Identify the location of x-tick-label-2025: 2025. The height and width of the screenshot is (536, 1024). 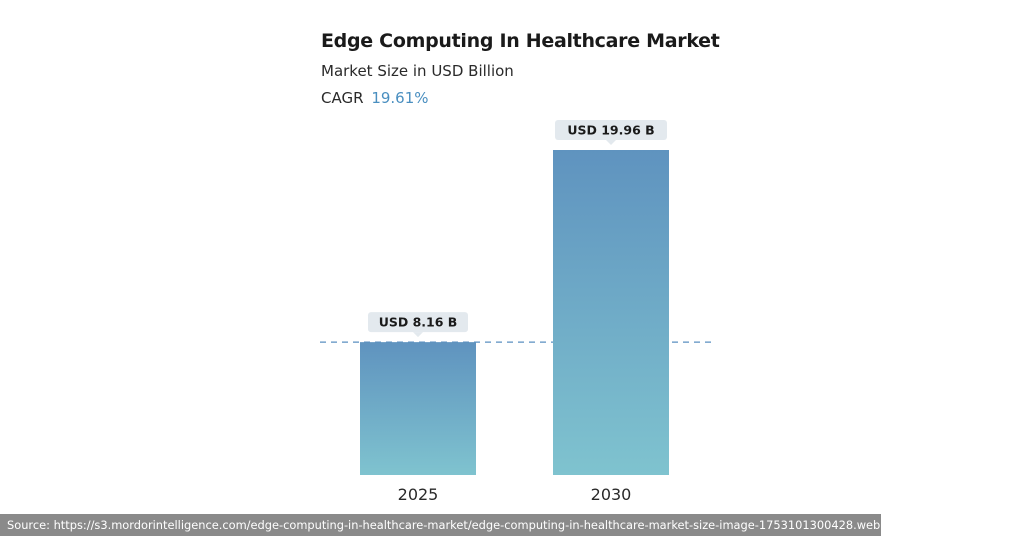
(418, 494).